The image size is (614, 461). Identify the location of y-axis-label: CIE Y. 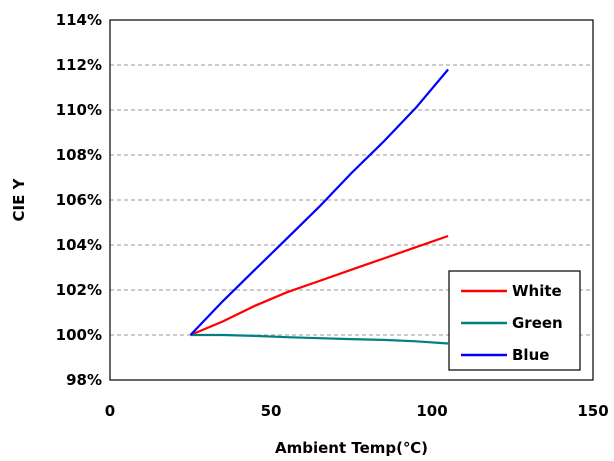
(19, 199).